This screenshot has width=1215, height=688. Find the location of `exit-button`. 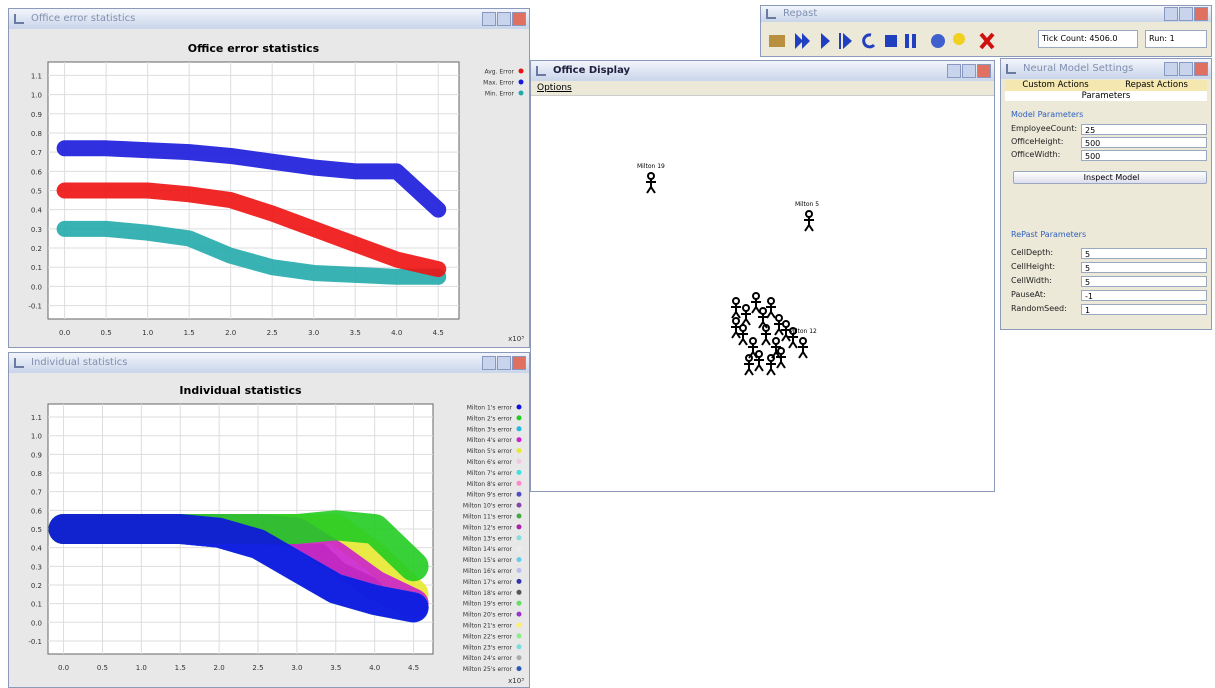

exit-button is located at coordinates (987, 41).